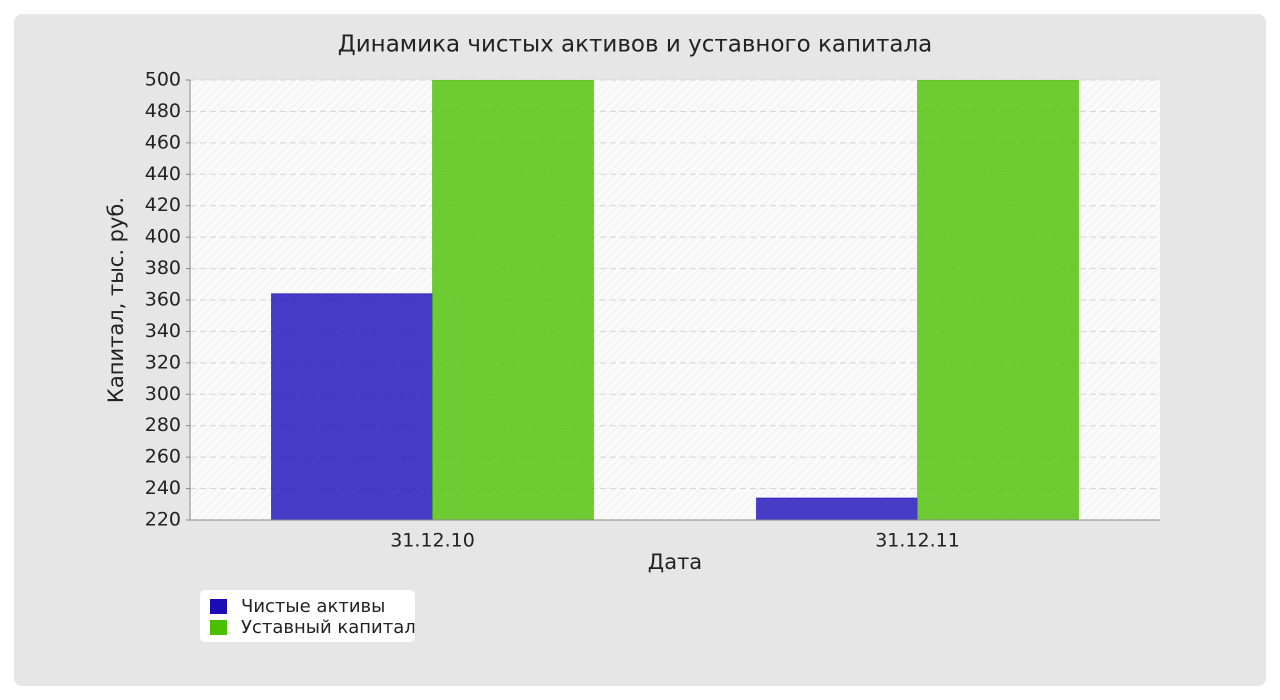 This screenshot has height=700, width=1280. Describe the element at coordinates (432, 541) in the screenshot. I see `x-tick-label: 31.12.10` at that location.